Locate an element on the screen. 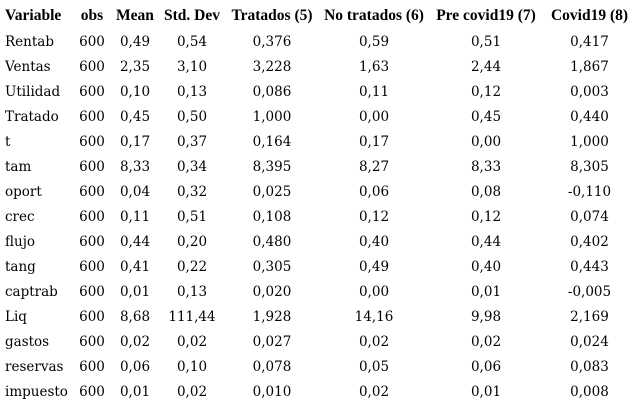 This screenshot has width=637, height=408. cell-value: 0,37 is located at coordinates (192, 141).